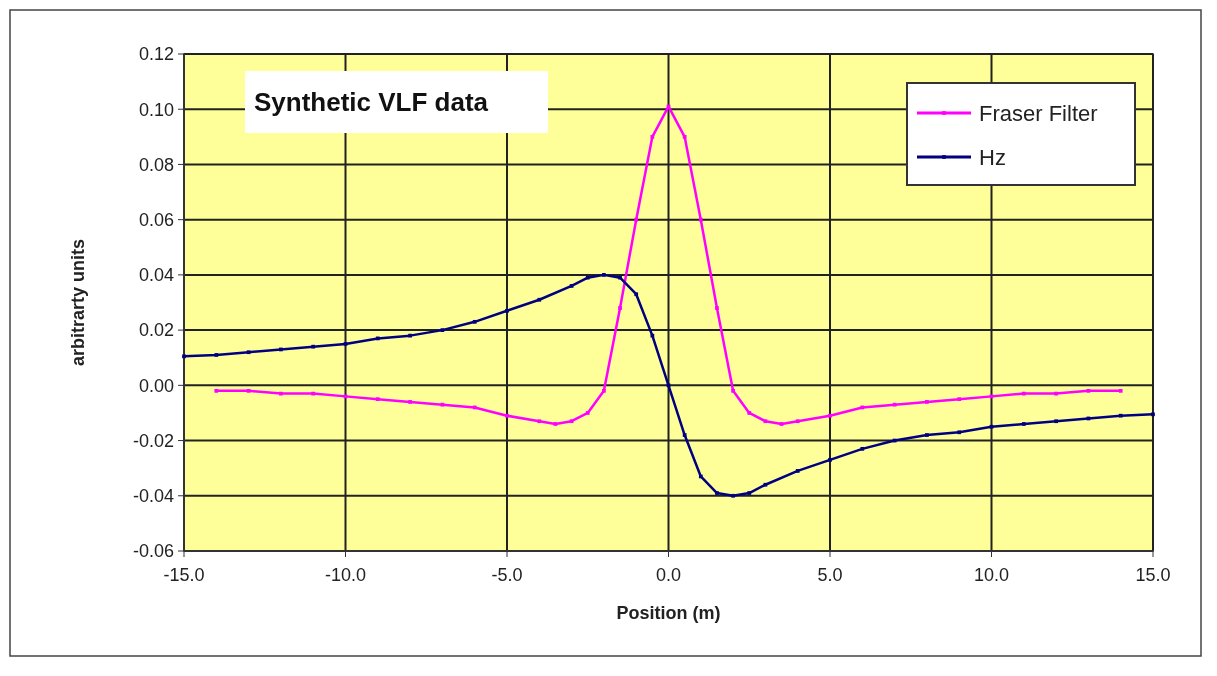 The width and height of the screenshot is (1217, 676). What do you see at coordinates (156, 219) in the screenshot?
I see `y-tick-label: 0.06` at bounding box center [156, 219].